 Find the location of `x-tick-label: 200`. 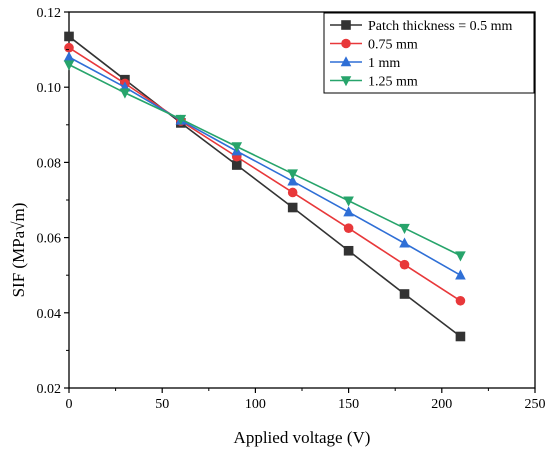

x-tick-label: 200 is located at coordinates (441, 404).